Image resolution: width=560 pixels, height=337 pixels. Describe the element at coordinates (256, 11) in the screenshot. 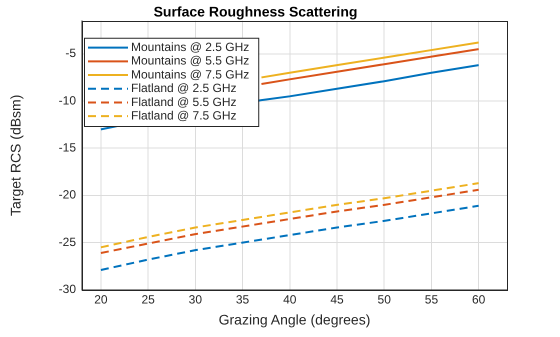

I see `chart-title: Surface Roughness Scattering` at that location.